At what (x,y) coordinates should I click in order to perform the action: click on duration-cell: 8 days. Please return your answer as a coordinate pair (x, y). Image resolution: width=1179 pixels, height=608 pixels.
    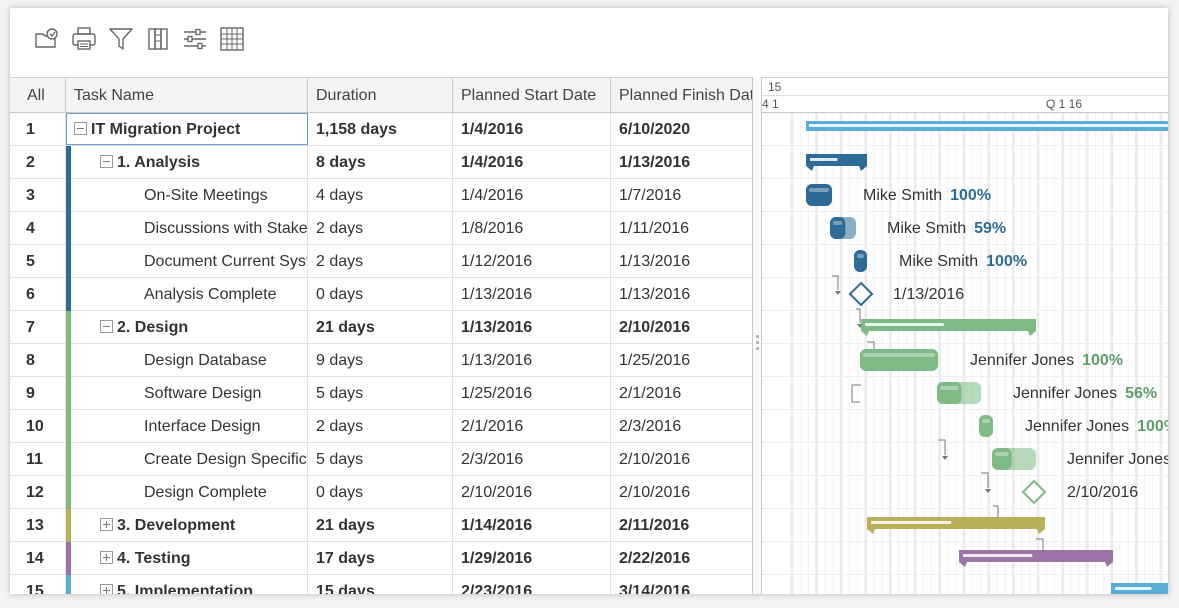
    Looking at the image, I should click on (380, 162).